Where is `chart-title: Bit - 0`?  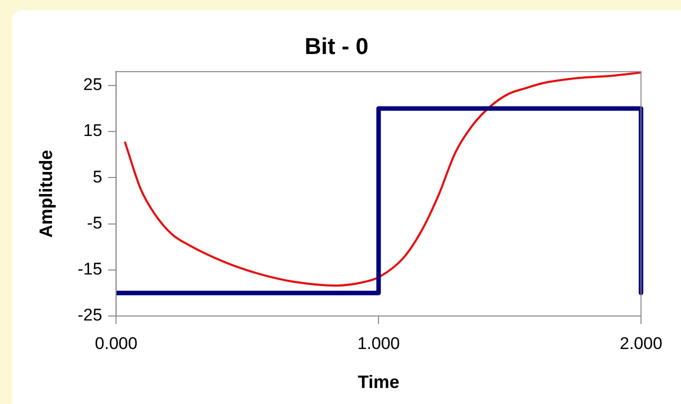 chart-title: Bit - 0 is located at coordinates (336, 46).